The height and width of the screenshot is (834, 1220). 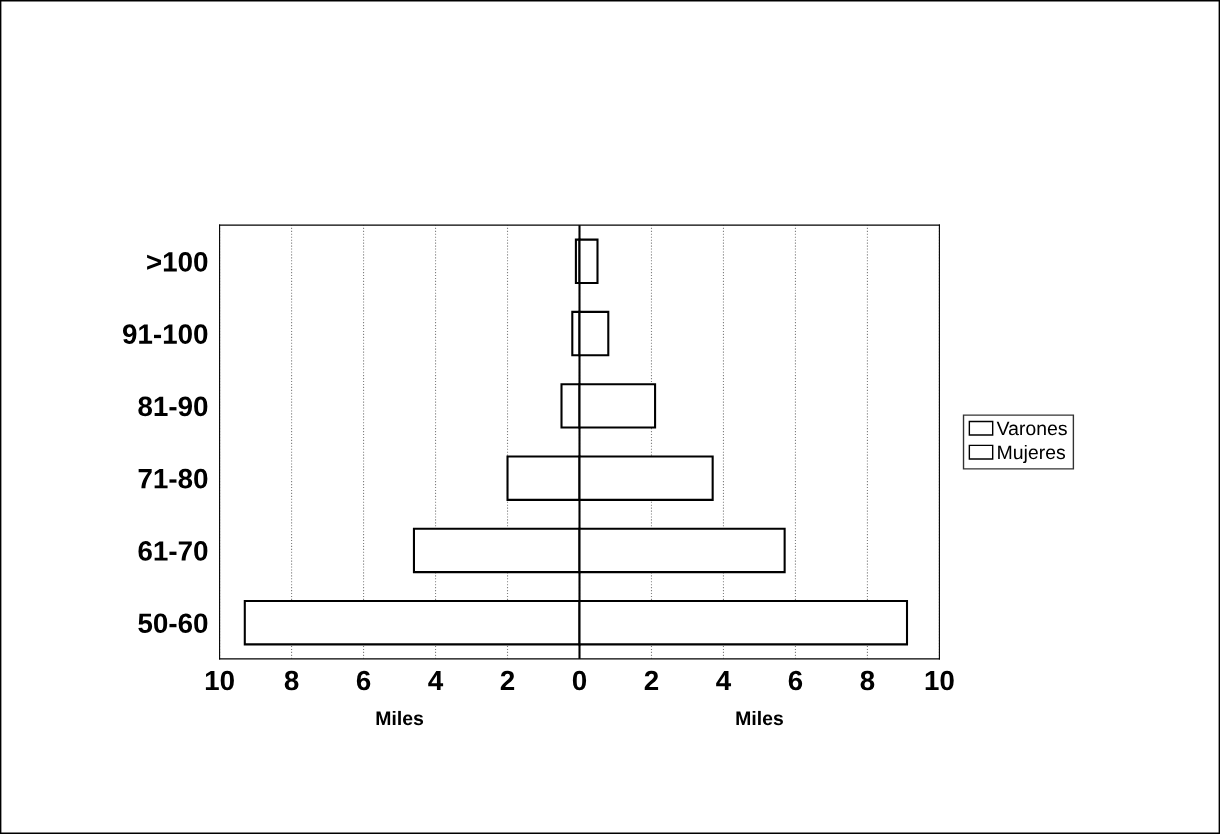 What do you see at coordinates (400, 718) in the screenshot?
I see `x-axis-title: Miles` at bounding box center [400, 718].